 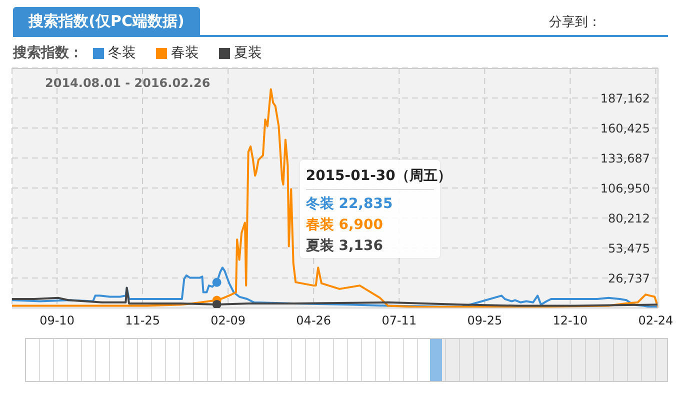 I want to click on legend-label: 春装, so click(x=185, y=53).